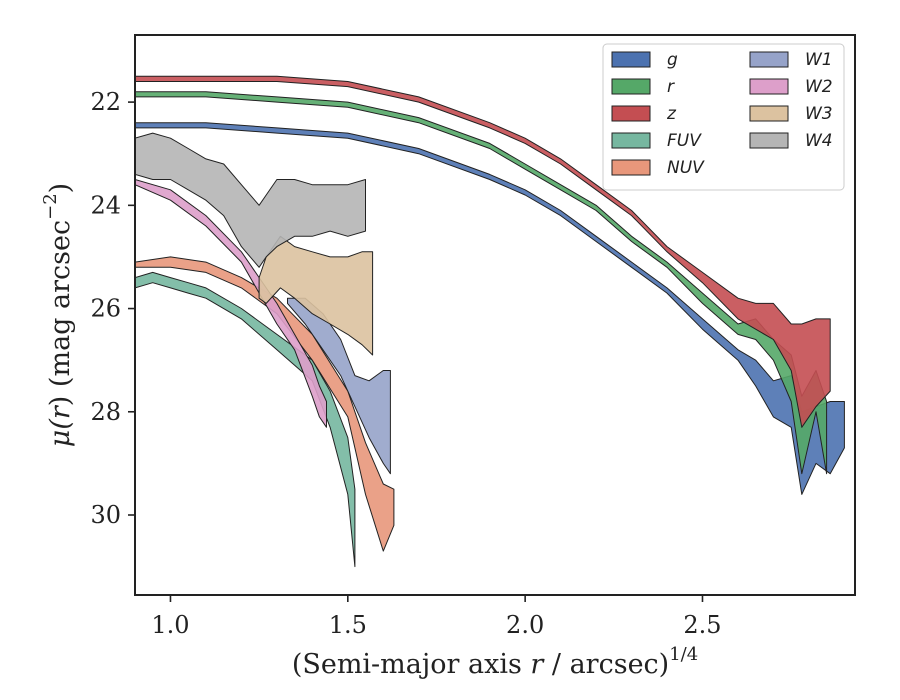 This screenshot has width=900, height=700. Describe the element at coordinates (105, 205) in the screenshot. I see `y-tick-label: 24` at that location.